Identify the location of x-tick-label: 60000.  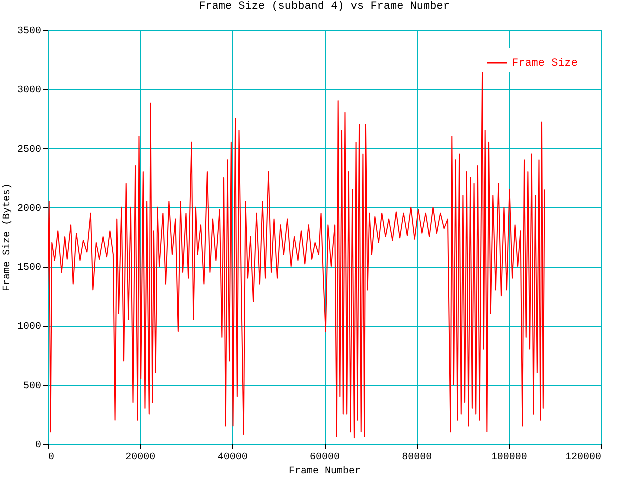
(325, 458).